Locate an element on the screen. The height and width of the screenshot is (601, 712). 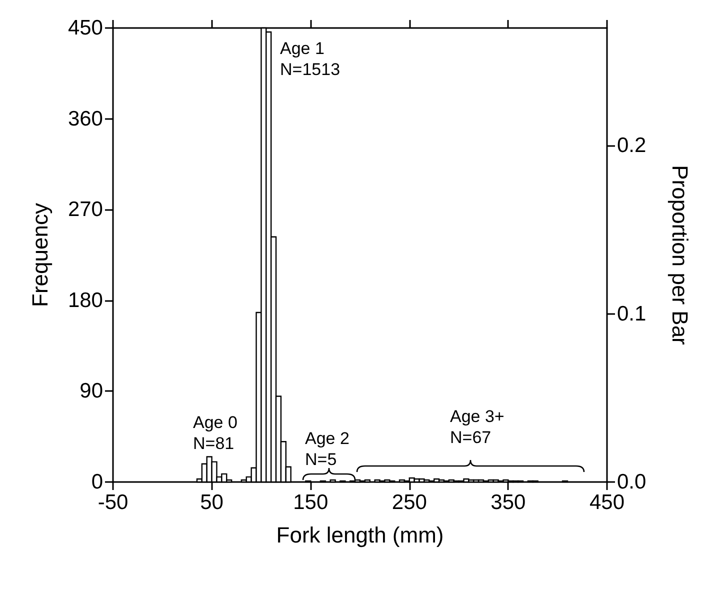
y-tick-label: 450 is located at coordinates (85, 28).